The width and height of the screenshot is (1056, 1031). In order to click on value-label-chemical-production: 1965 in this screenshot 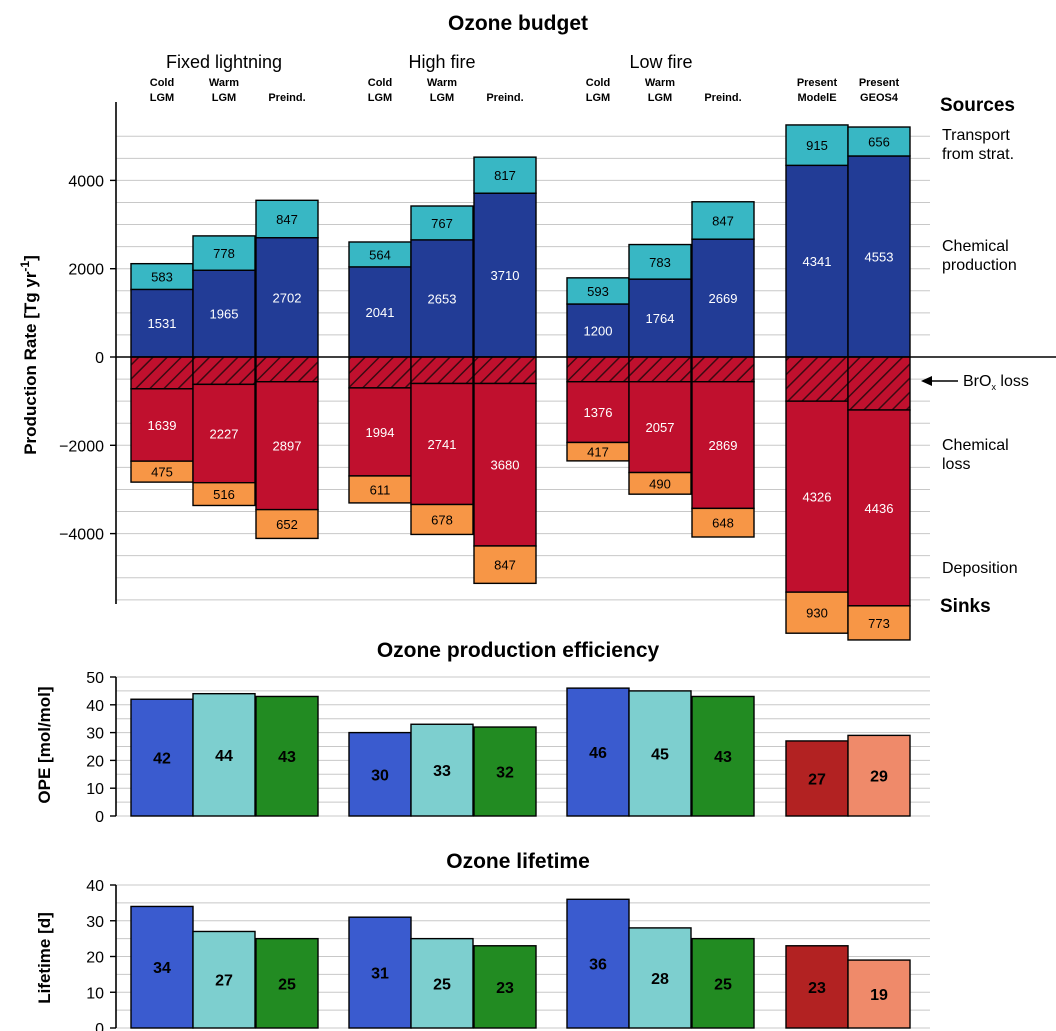, I will do `click(224, 314)`.